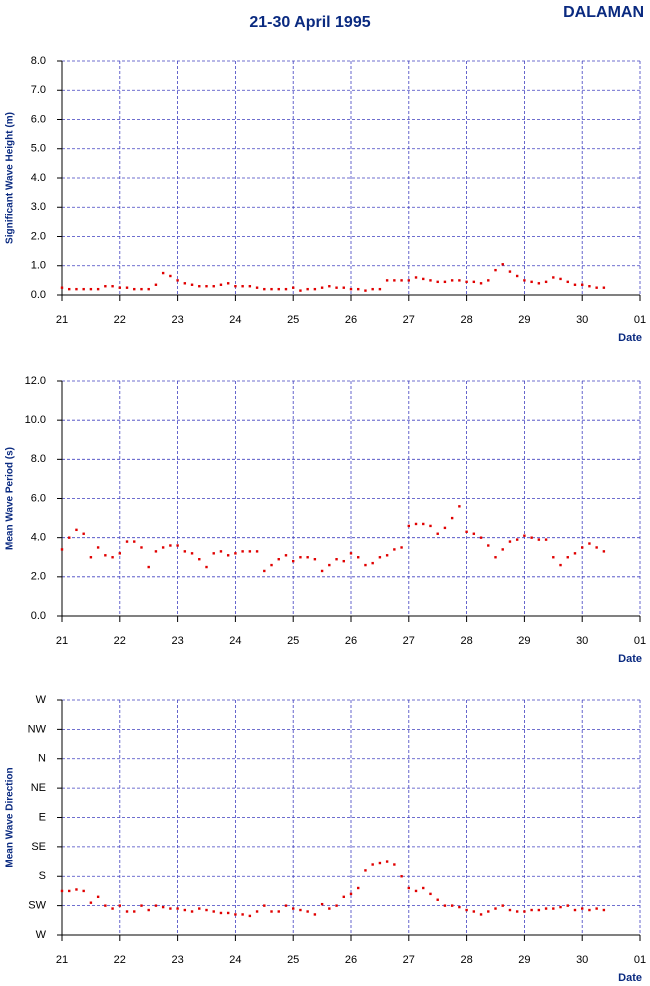 This screenshot has width=650, height=986. I want to click on x-tick-label: 24, so click(235, 960).